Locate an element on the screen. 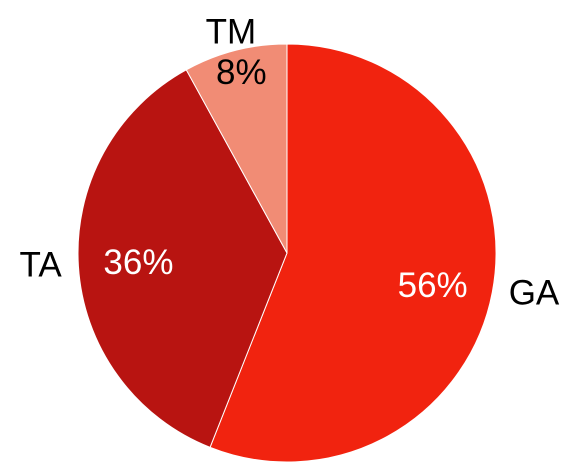 This screenshot has height=462, width=563. pie-slice-tm is located at coordinates (236, 148).